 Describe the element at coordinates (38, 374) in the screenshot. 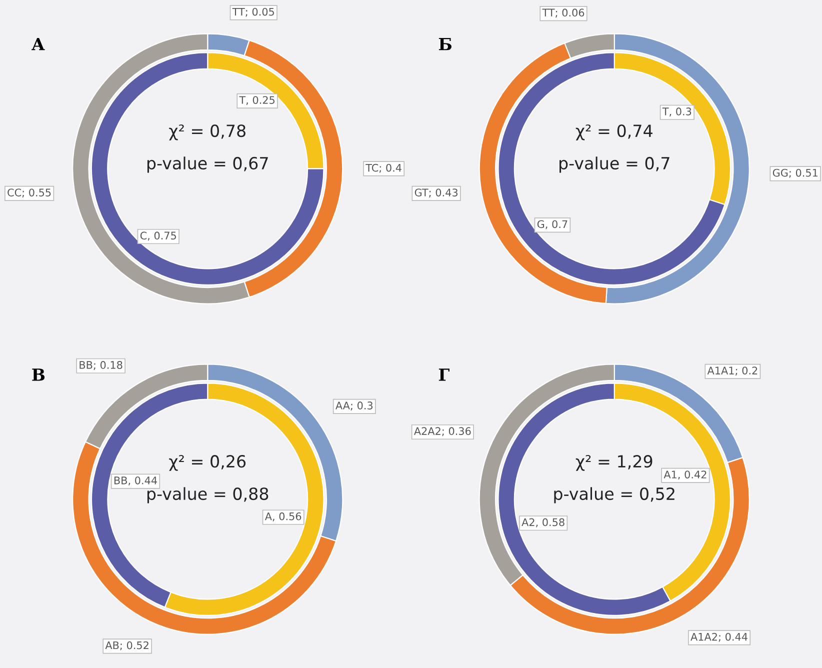

I see `chart-title: В` at that location.